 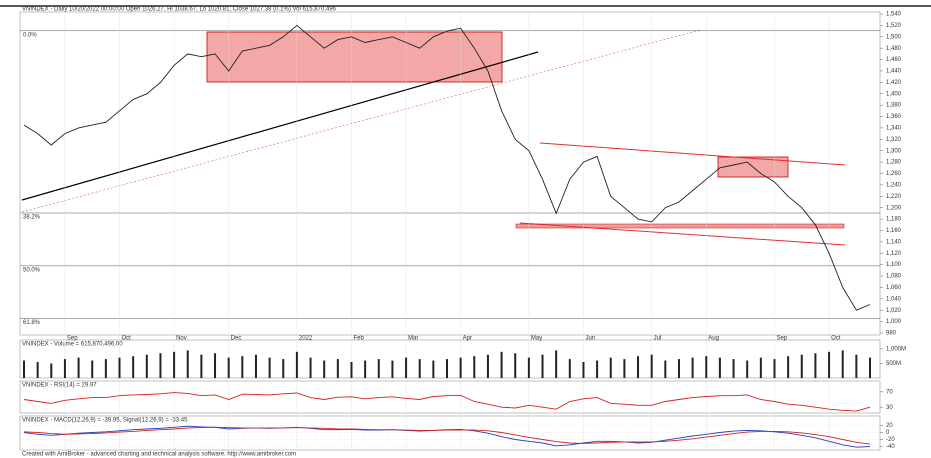 What do you see at coordinates (894, 129) in the screenshot?
I see `y-tick-label: 1,340` at bounding box center [894, 129].